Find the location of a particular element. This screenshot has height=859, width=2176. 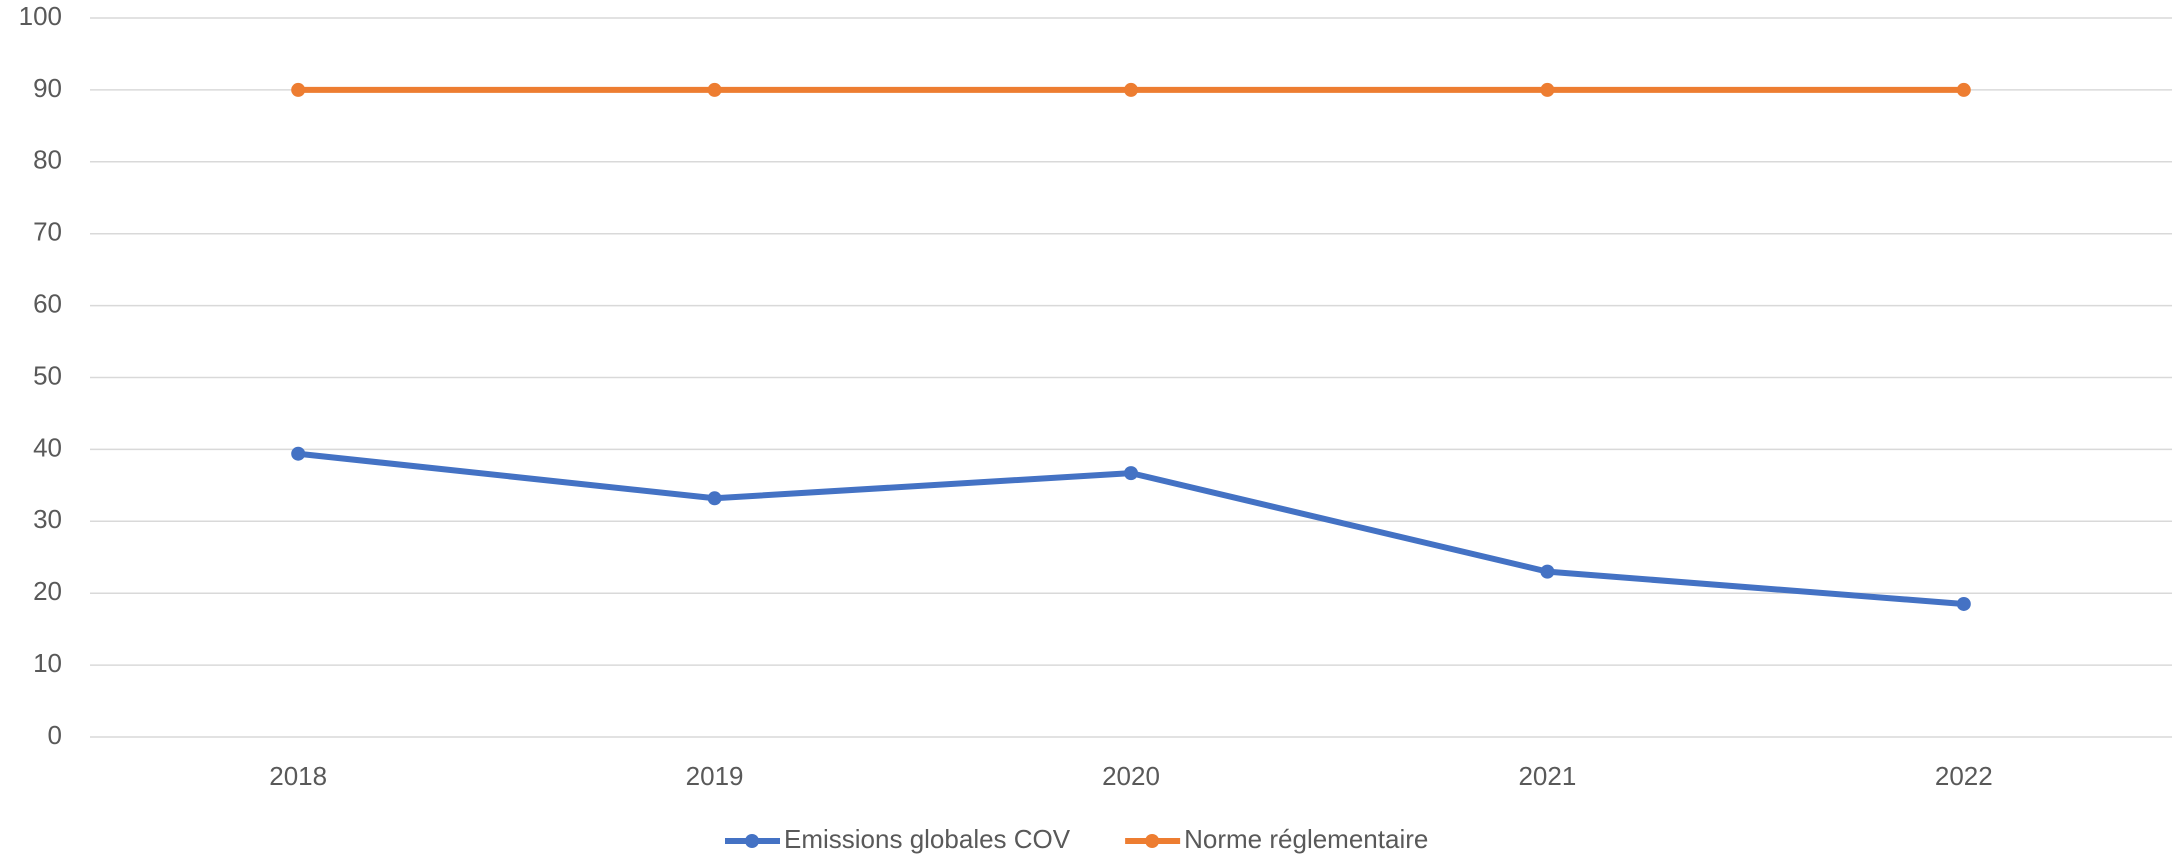

y-tick-label: 70 is located at coordinates (47, 232).